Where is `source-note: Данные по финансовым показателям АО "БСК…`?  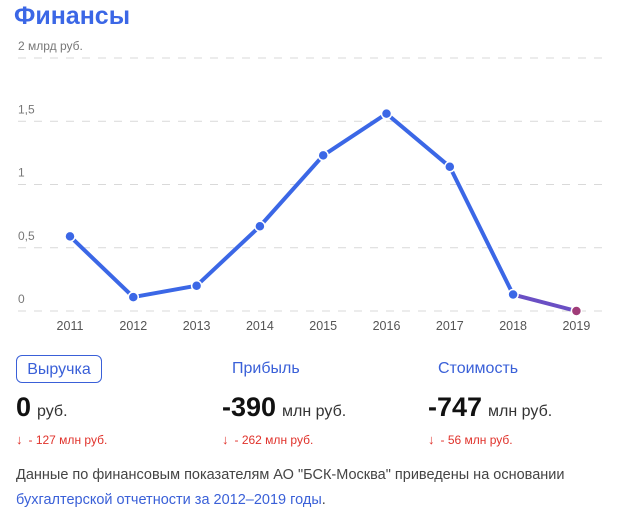 source-note: Данные по финансовым показателям АО "БСК… is located at coordinates (306, 488).